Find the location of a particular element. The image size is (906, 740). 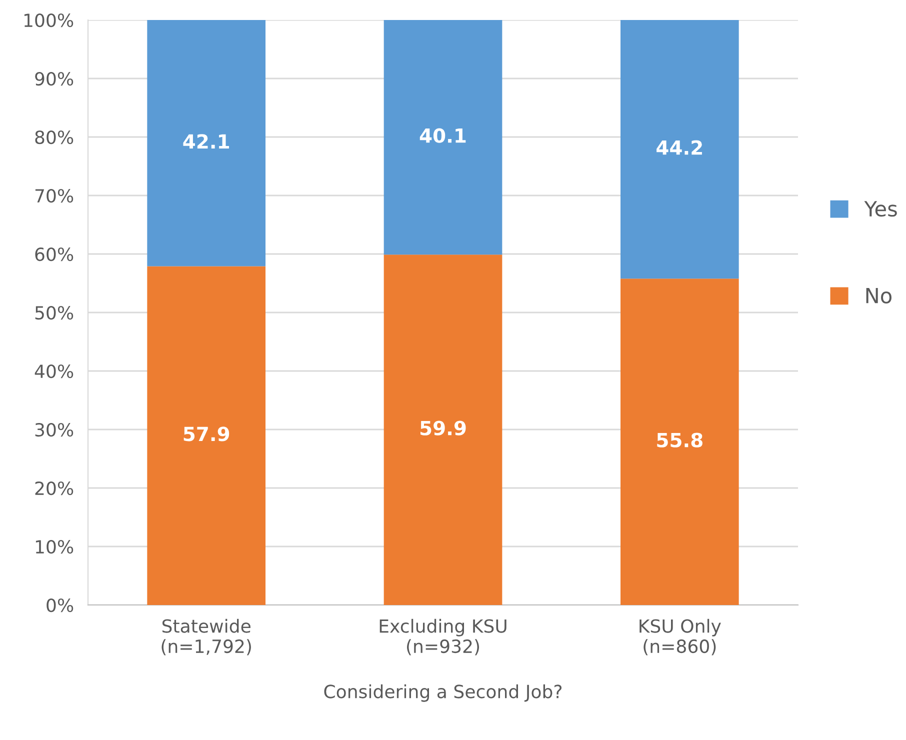

y-tick-label: 60% is located at coordinates (54, 254).